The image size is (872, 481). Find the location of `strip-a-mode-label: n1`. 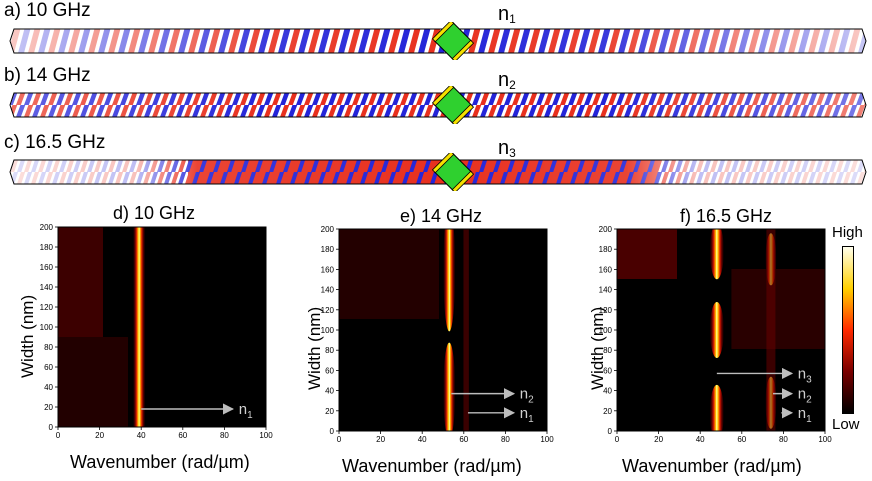

strip-a-mode-label: n1 is located at coordinates (507, 14).